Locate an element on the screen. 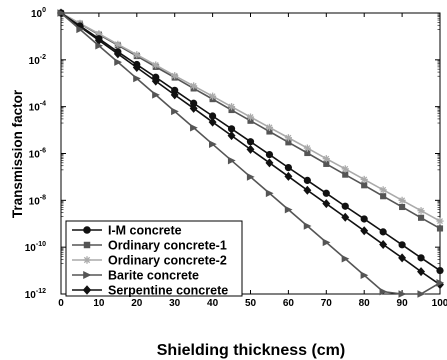 The width and height of the screenshot is (447, 360). x-tick-label: 0 is located at coordinates (61, 303).